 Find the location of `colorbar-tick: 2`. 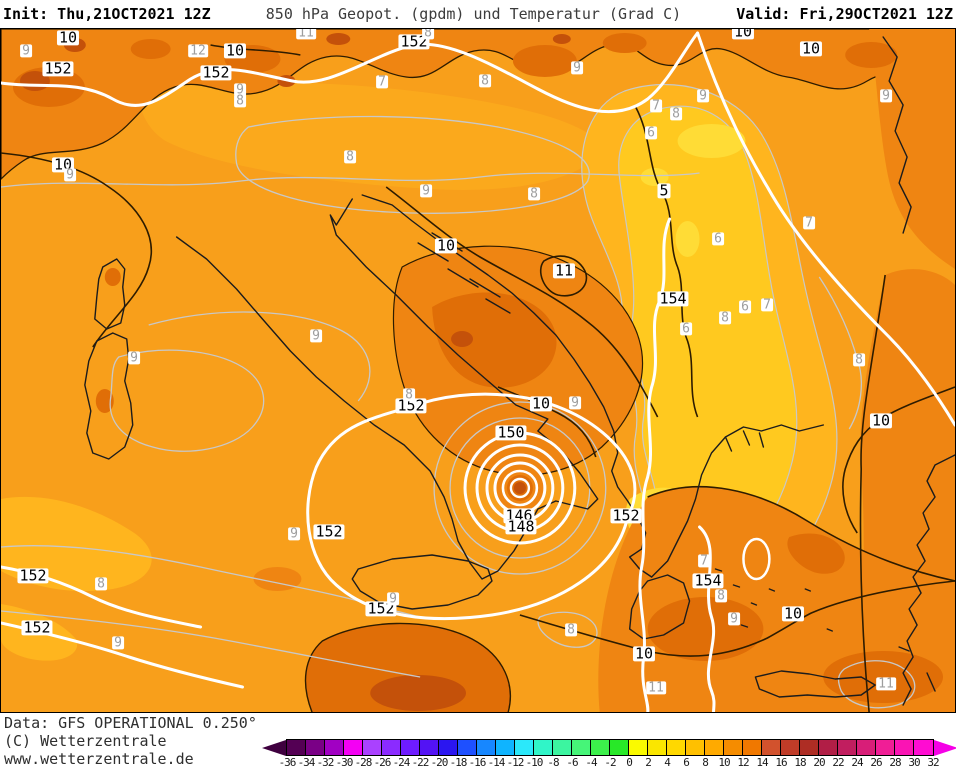

colorbar-tick: 2 is located at coordinates (648, 762).